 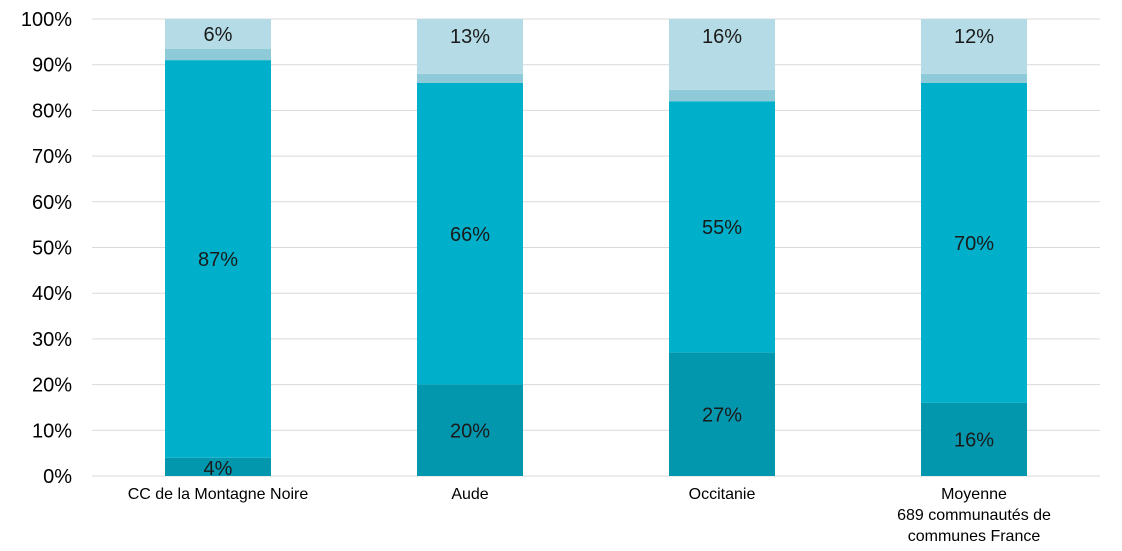 I want to click on data-label: 70%, so click(x=974, y=244).